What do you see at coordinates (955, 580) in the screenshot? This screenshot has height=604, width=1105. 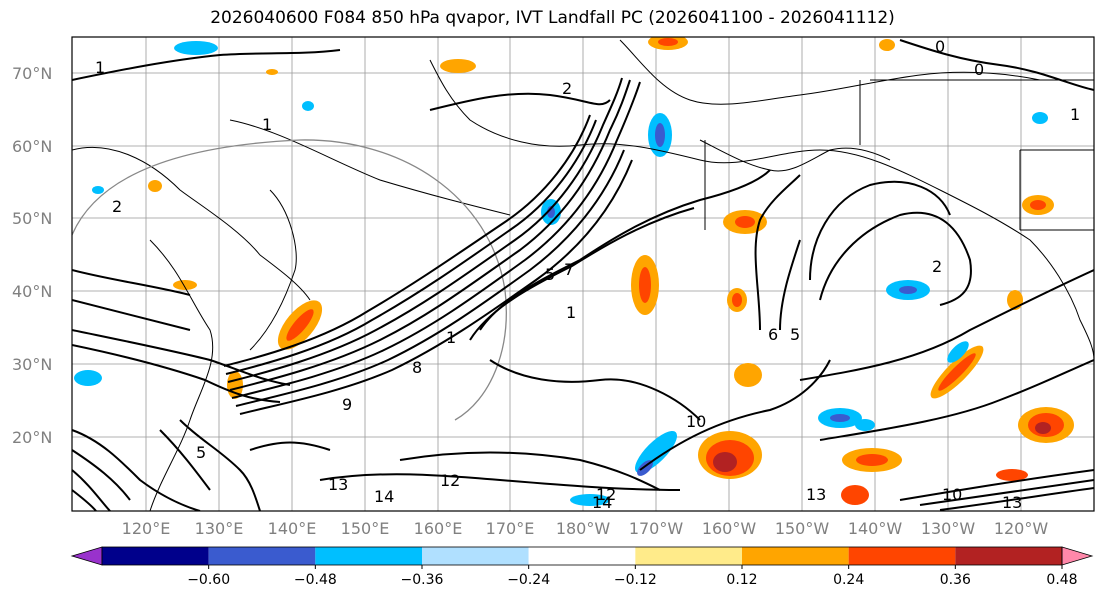 I see `colorbar-tick-label: 0.36` at bounding box center [955, 580].